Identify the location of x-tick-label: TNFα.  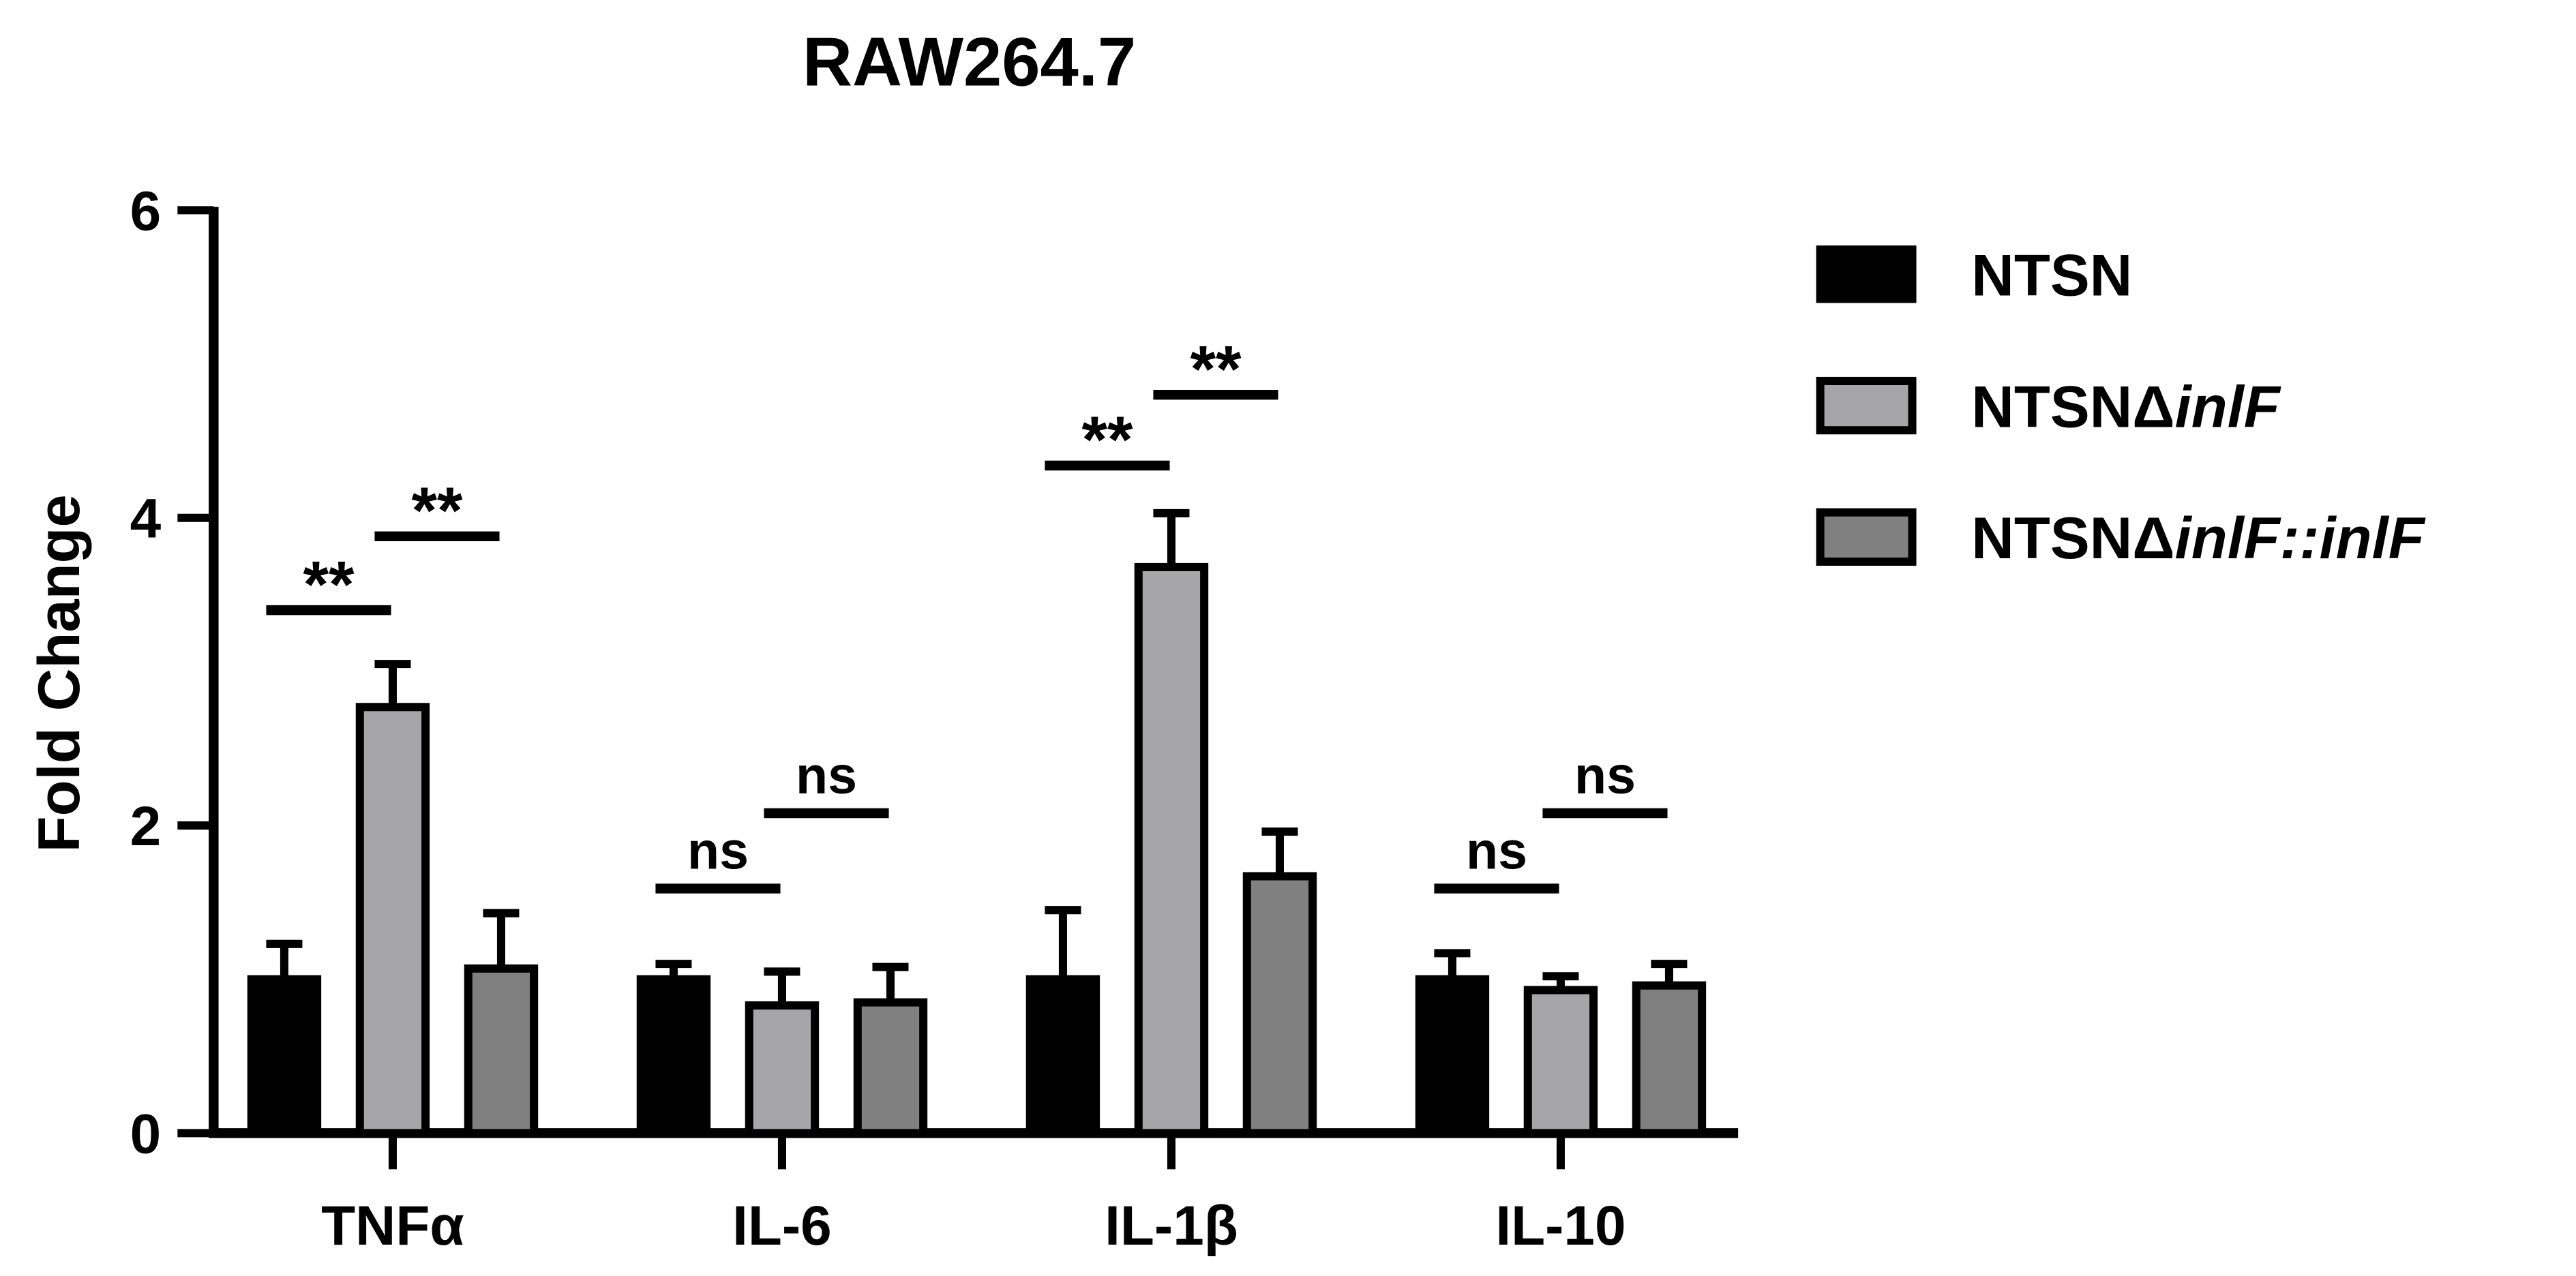
(392, 1226).